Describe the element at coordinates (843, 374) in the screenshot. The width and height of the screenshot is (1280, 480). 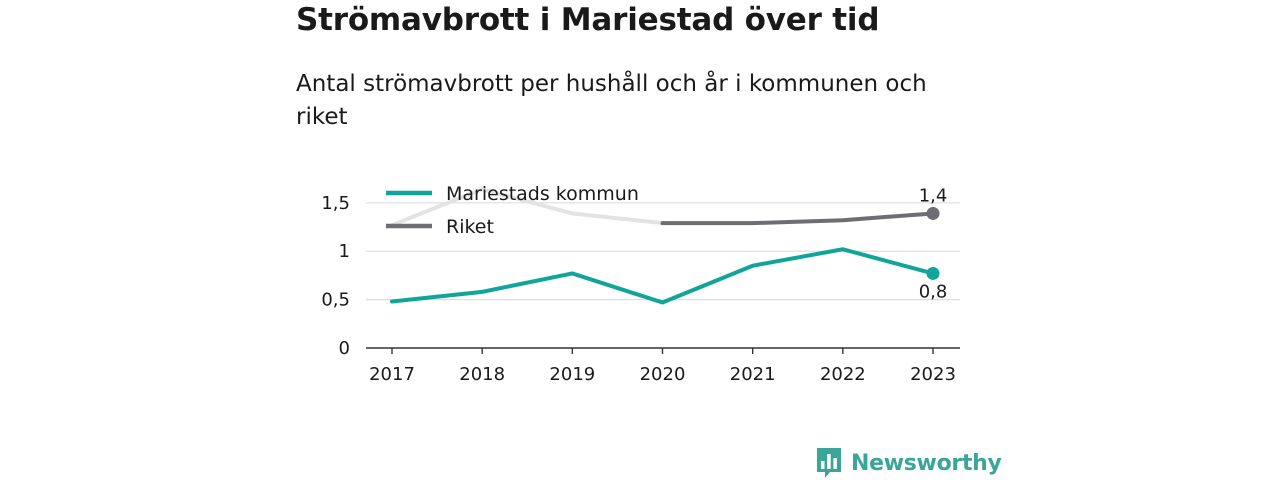
I see `x-tick-label-5: 2022` at that location.